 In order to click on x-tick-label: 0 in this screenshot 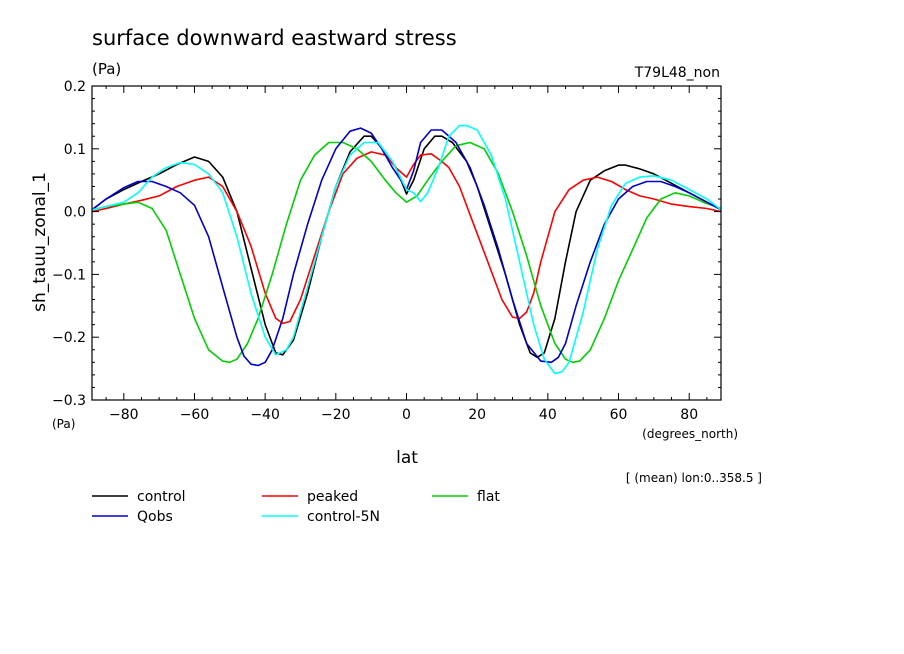, I will do `click(406, 415)`.